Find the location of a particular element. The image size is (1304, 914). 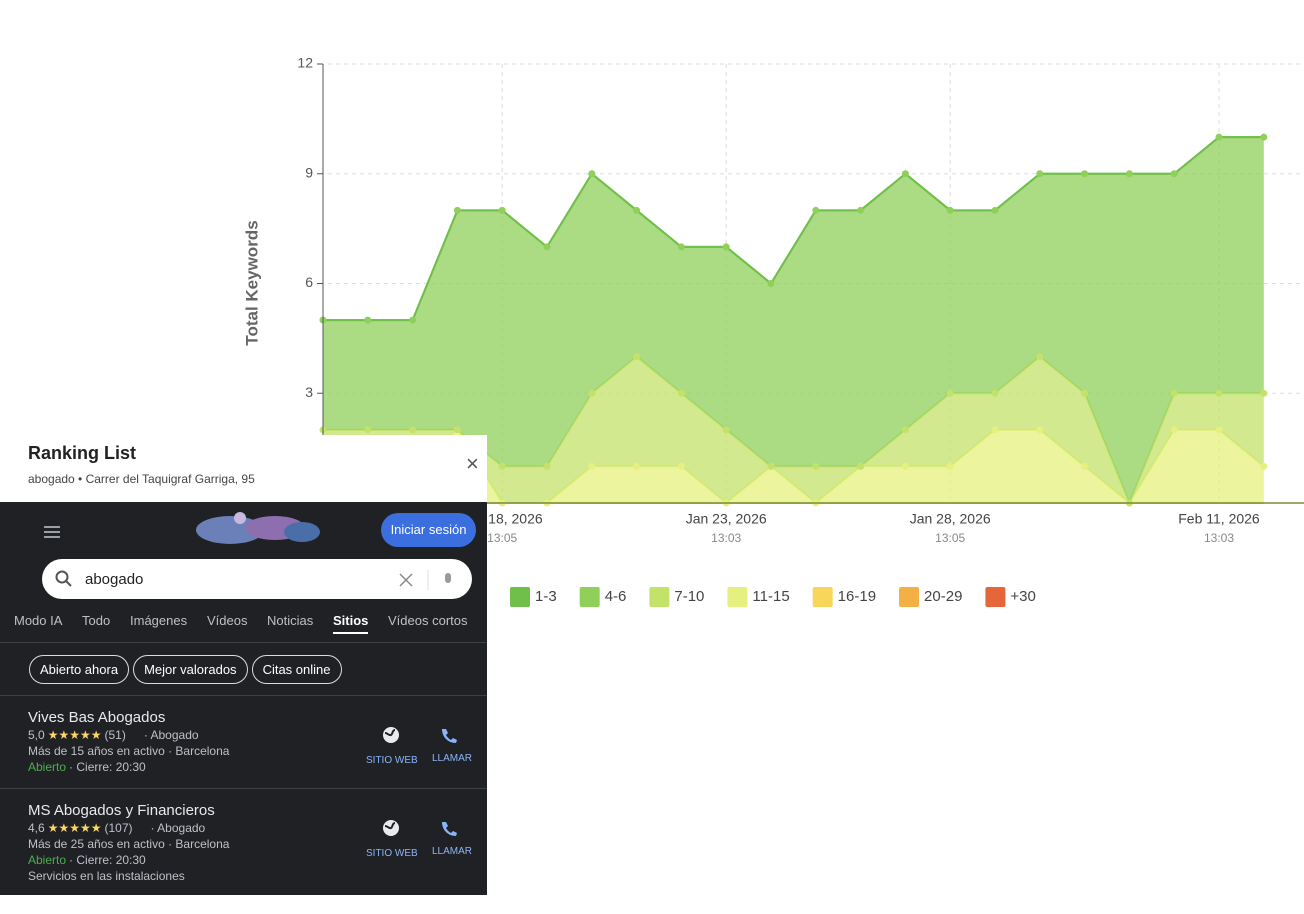

listing-name: MS Abogados y Financieros is located at coordinates (121, 810).